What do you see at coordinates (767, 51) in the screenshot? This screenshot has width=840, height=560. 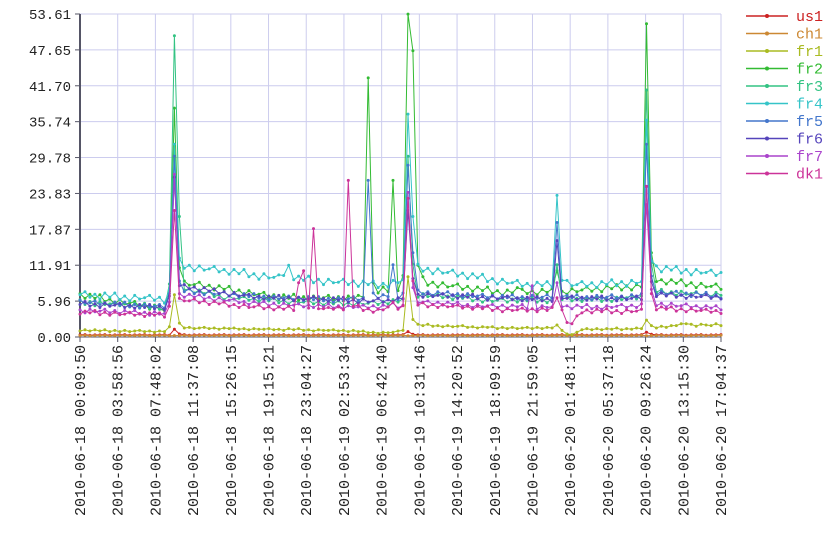 I see `legend-point-fr1` at bounding box center [767, 51].